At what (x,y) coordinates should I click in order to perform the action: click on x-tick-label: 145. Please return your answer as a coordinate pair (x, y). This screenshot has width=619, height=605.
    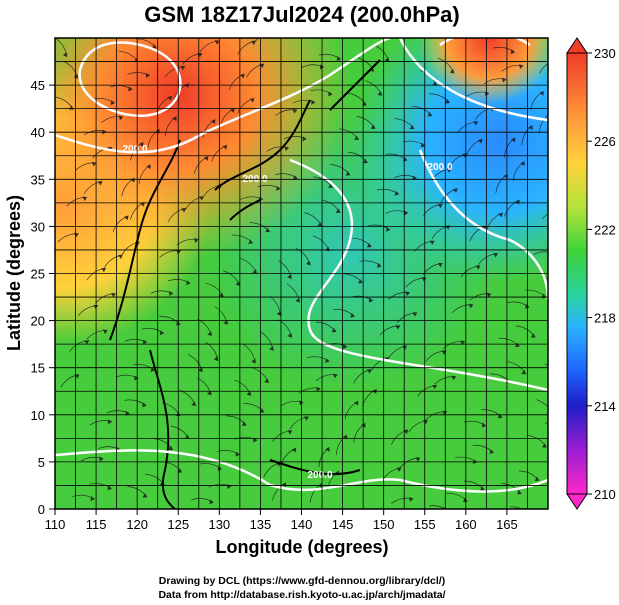
    Looking at the image, I should click on (343, 524).